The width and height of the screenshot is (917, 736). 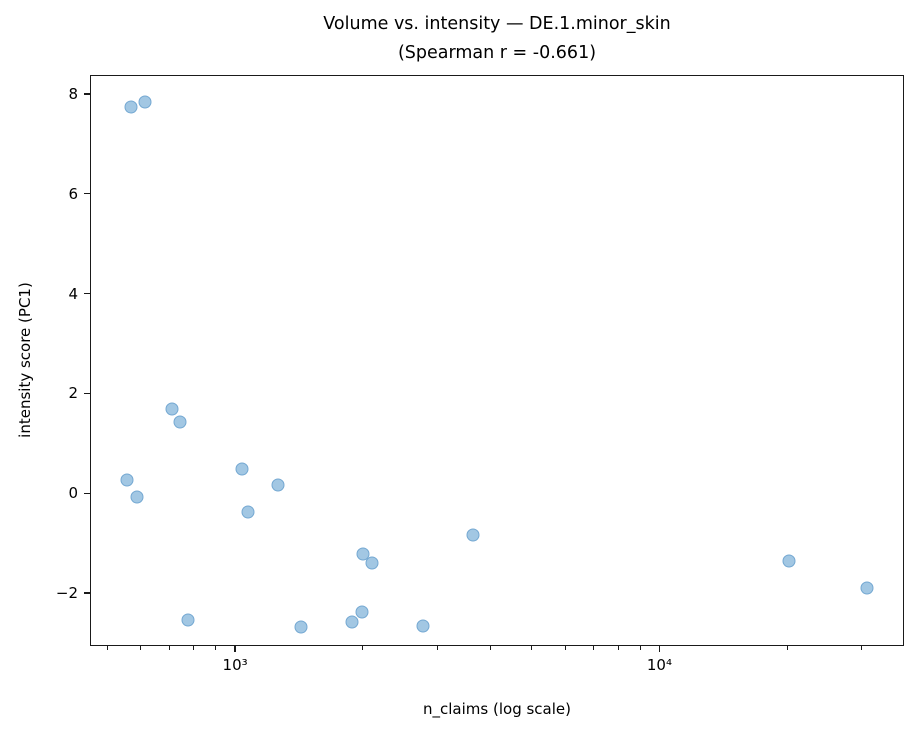 I want to click on chart-title-line1: Volume vs. intensity — DE.1.minor_skin, so click(x=497, y=24).